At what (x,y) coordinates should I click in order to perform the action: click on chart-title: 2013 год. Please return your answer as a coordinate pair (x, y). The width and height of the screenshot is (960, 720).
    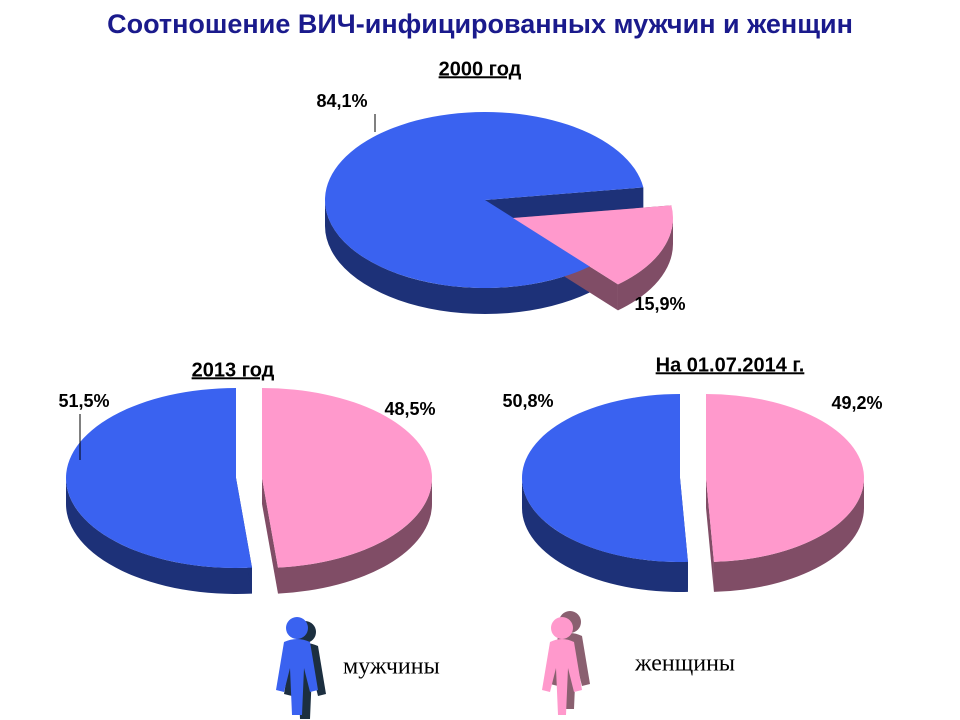
    Looking at the image, I should click on (233, 370).